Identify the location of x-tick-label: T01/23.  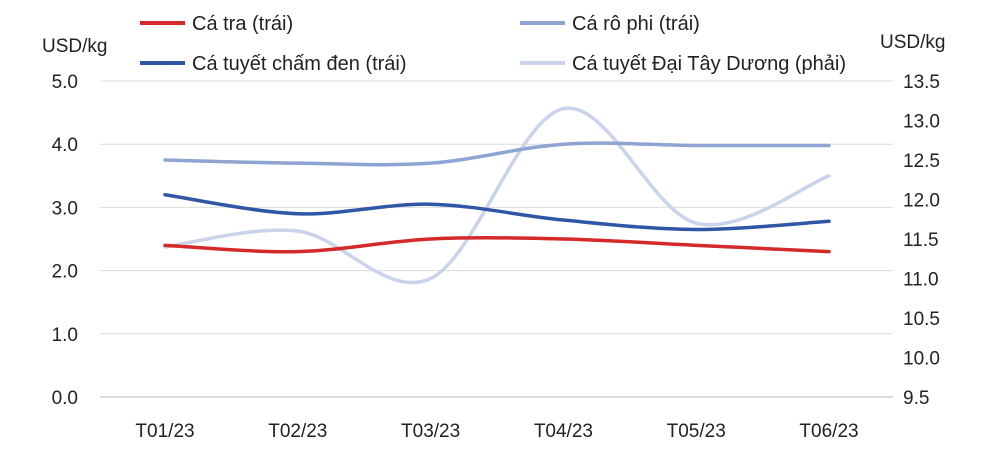
(164, 431).